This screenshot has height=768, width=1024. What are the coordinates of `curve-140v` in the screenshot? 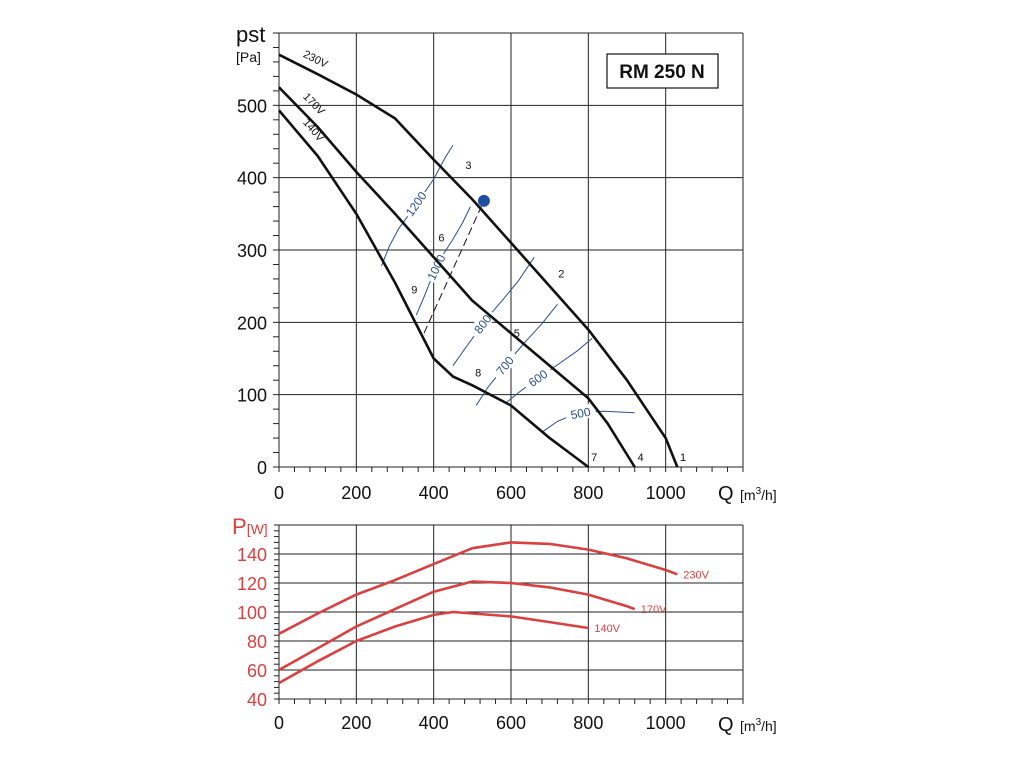 It's located at (434, 289).